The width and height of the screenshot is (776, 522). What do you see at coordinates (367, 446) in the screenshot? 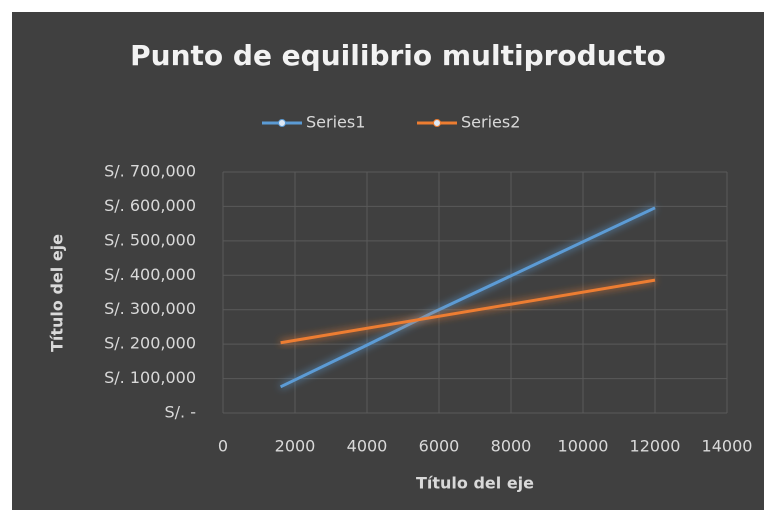
I see `x-tick-label: 4000` at bounding box center [367, 446].